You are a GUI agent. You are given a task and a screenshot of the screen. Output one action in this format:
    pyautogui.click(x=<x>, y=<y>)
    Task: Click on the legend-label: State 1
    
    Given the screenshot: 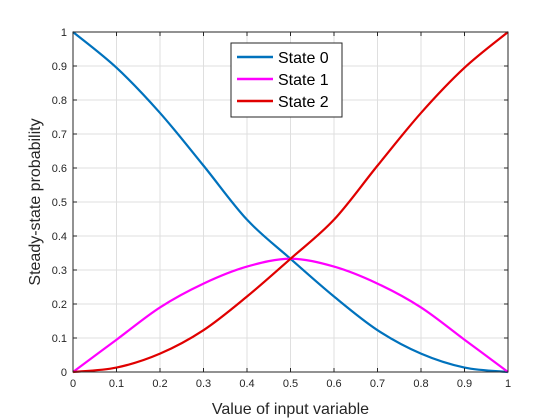 What is the action you would take?
    pyautogui.click(x=303, y=80)
    